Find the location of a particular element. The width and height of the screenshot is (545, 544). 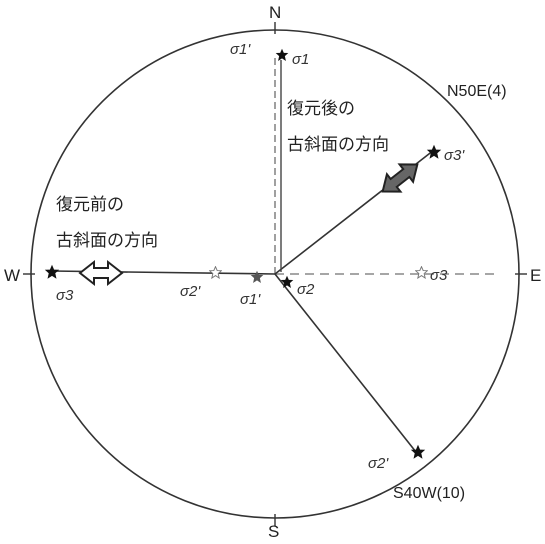

label-before-2: 古斜面の方向 is located at coordinates (107, 241).